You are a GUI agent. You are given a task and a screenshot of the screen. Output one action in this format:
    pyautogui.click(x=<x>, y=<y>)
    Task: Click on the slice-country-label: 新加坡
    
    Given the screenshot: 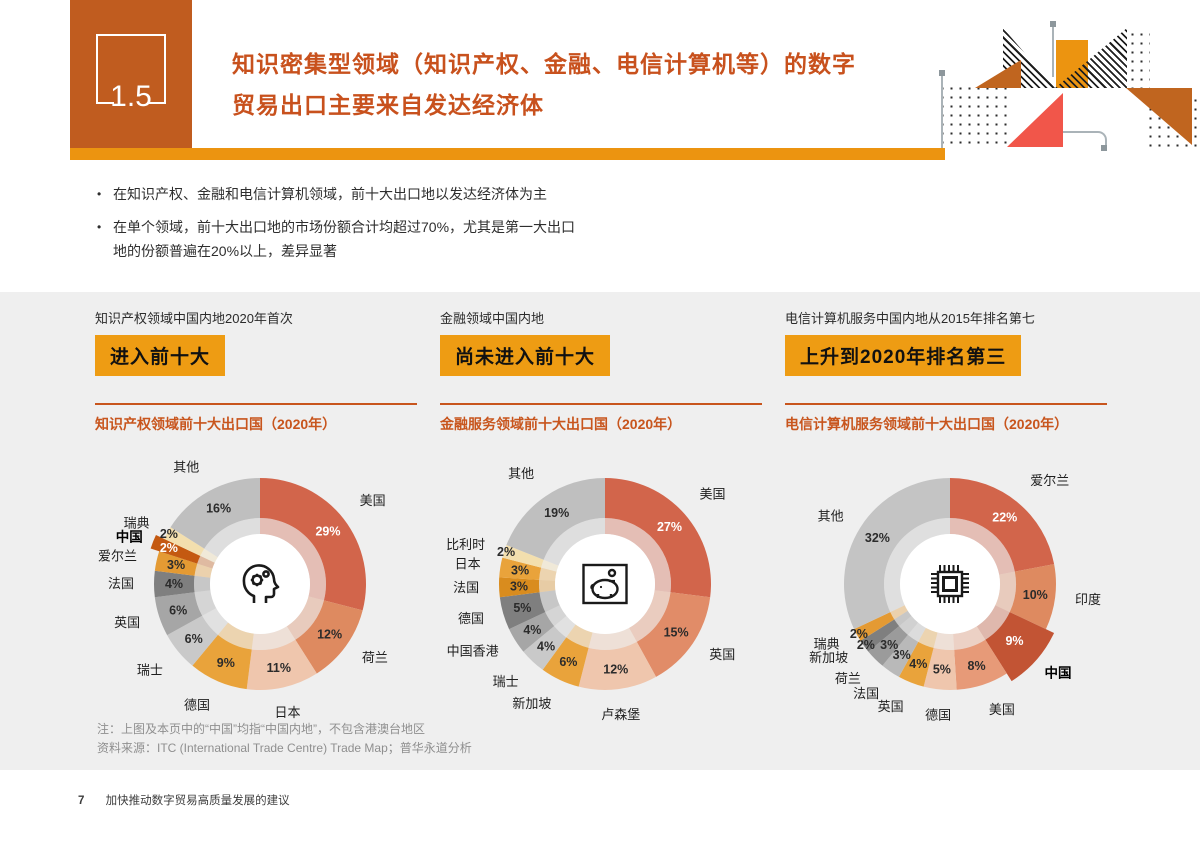 What is the action you would take?
    pyautogui.click(x=828, y=657)
    